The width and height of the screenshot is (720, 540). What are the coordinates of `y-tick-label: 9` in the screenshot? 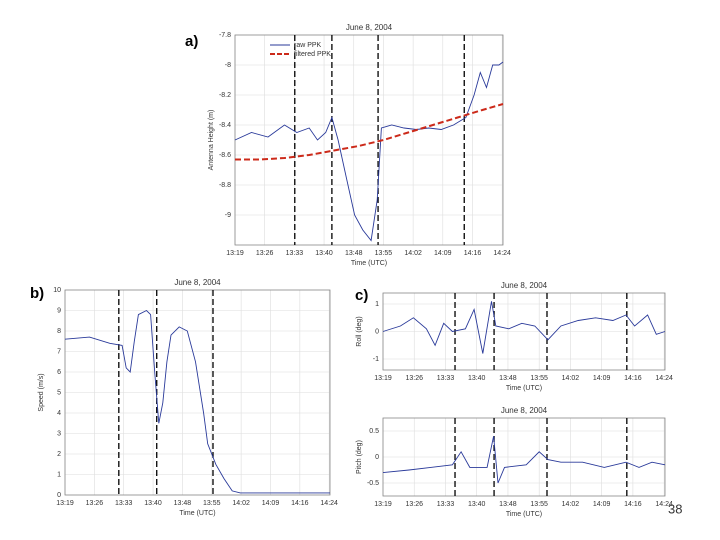 It's located at (59, 310).